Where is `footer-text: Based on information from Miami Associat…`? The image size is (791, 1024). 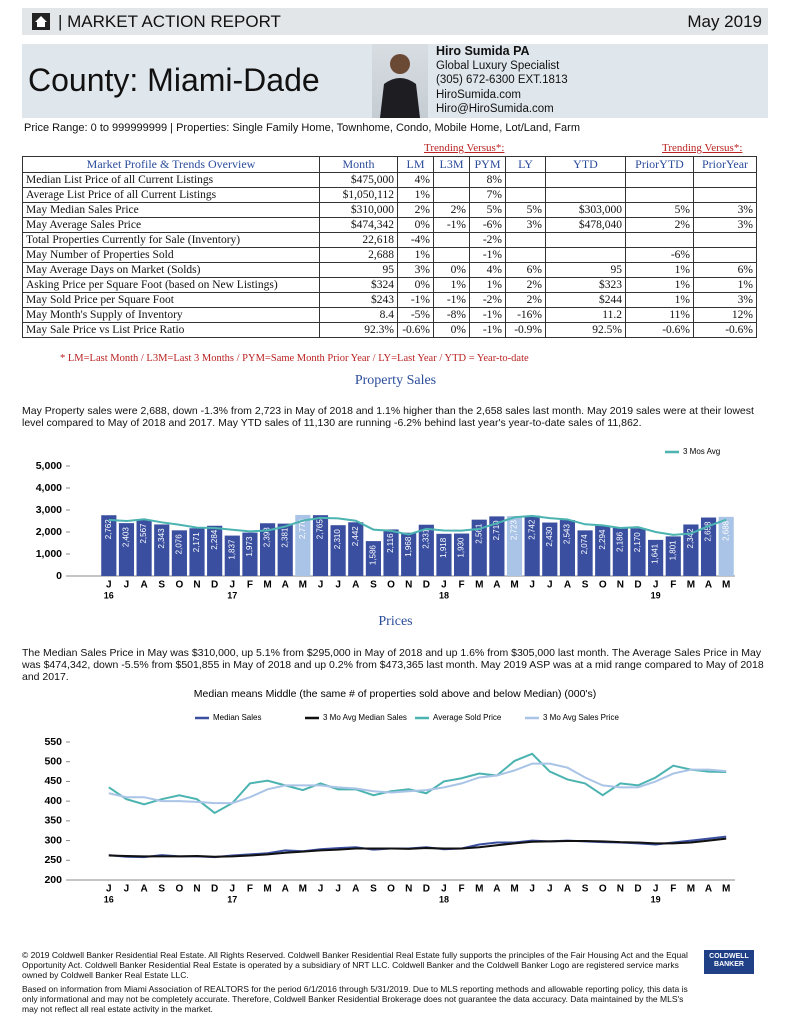
footer-text: Based on information from Miami Associat… is located at coordinates (355, 999).